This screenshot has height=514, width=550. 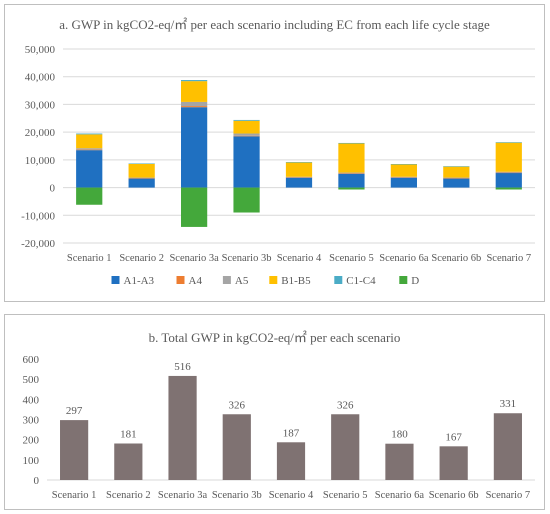 What do you see at coordinates (399, 435) in the screenshot?
I see `data-label: 180` at bounding box center [399, 435].